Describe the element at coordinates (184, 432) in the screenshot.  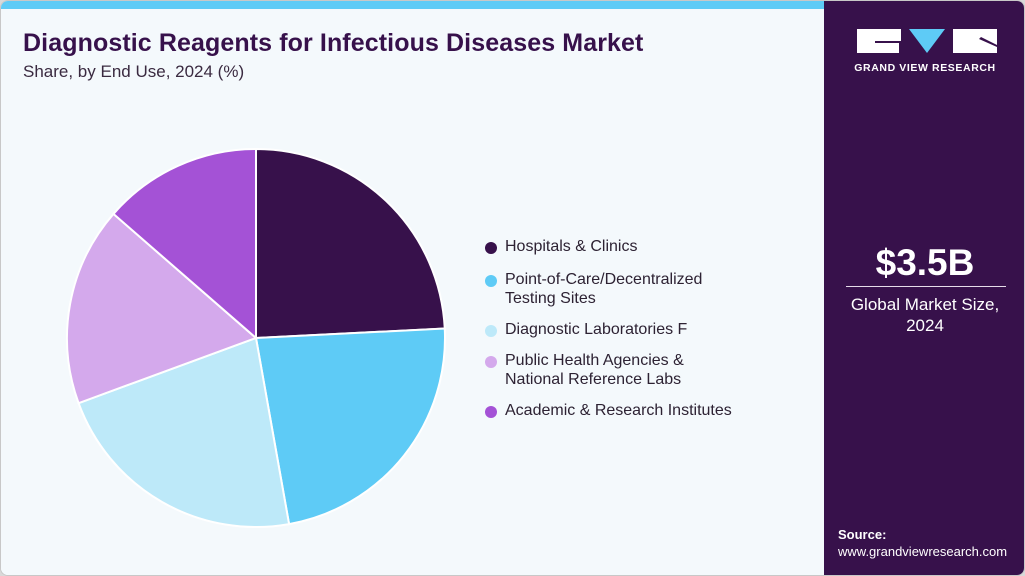
I see `pie-slice-diagnostic-laboratories-f` at that location.